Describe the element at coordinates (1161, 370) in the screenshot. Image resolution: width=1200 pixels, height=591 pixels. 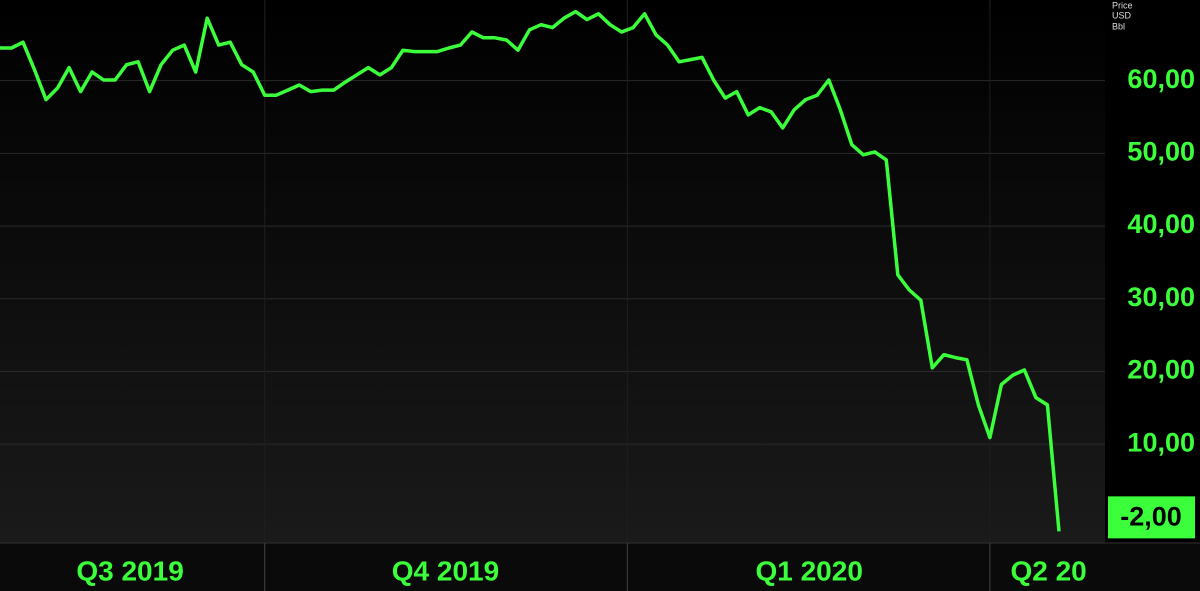
I see `y-tick-label: 20,00` at that location.